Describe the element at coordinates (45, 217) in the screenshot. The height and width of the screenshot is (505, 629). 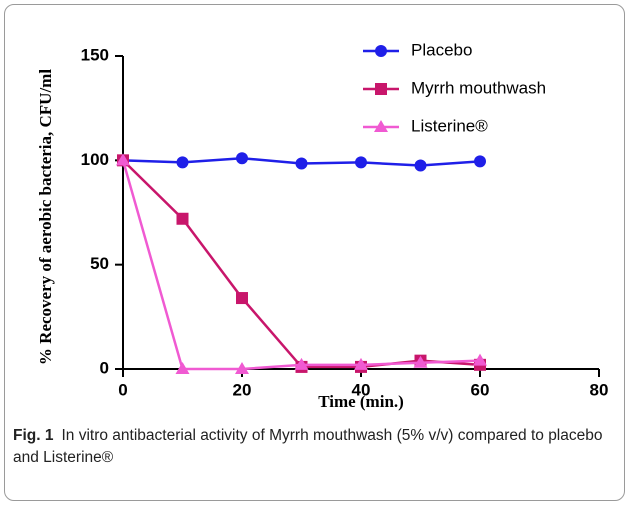
I see `y-axis-label: % Recovery of aerobic bacteria, CFU/ml` at that location.